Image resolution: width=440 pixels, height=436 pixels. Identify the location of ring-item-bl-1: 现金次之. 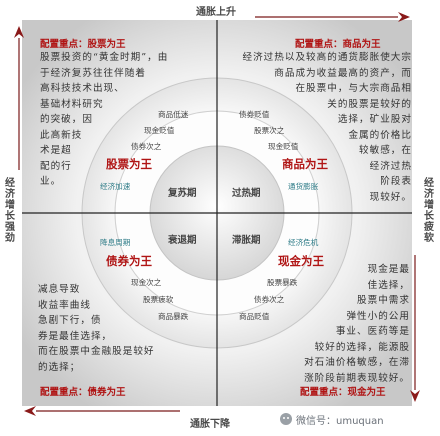
(146, 282).